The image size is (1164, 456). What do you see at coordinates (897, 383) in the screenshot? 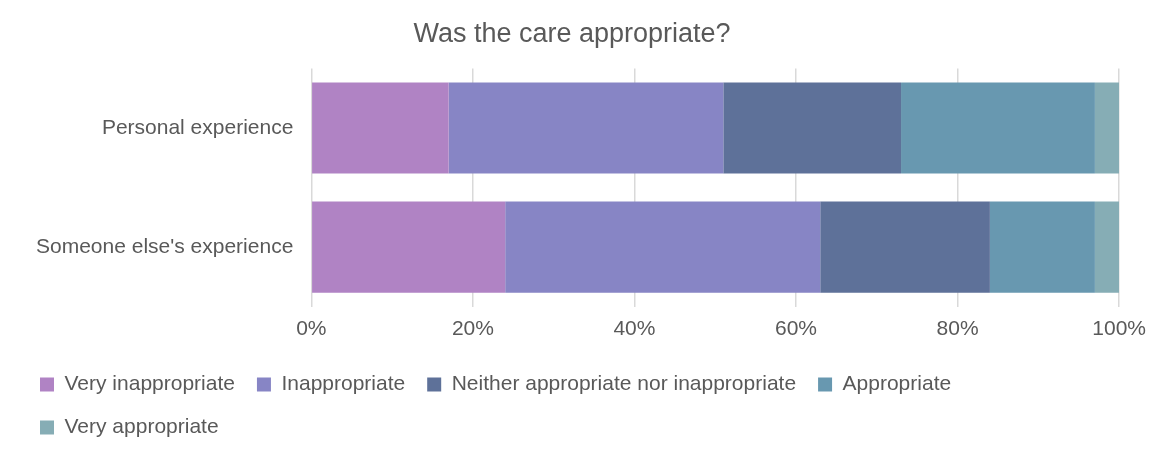
I see `legend-label: Appropriate` at bounding box center [897, 383].